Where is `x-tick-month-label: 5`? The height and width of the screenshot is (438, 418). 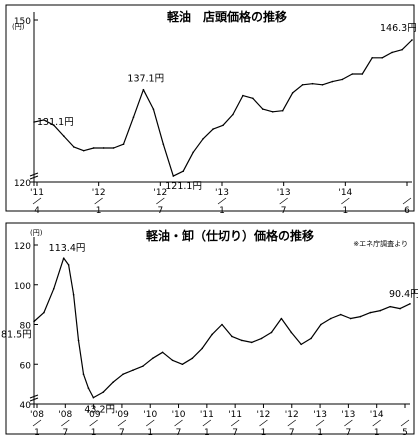
x-tick-month-label: 5 is located at coordinates (405, 433).